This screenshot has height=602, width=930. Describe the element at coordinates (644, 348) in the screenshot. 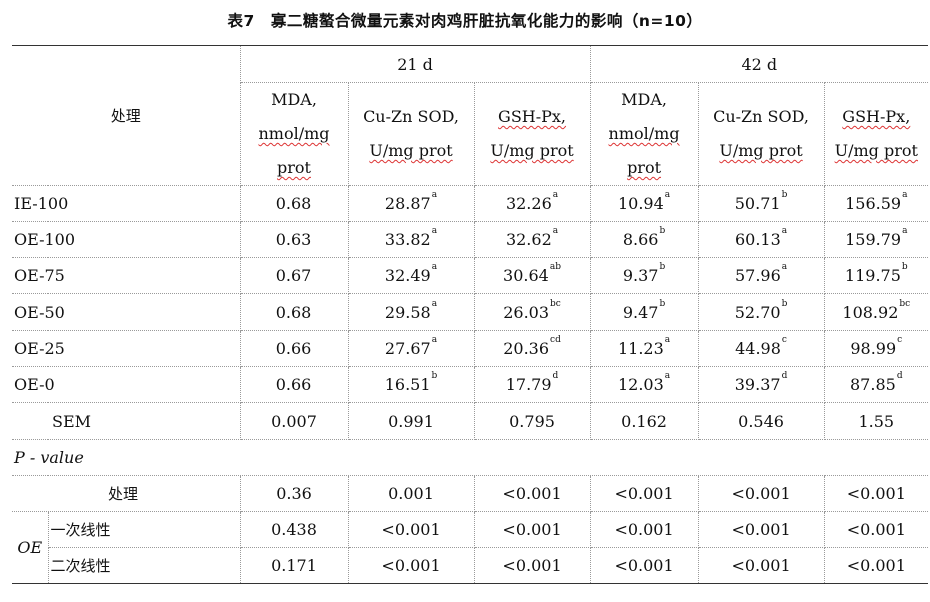

I see `data-cell: 11.23a` at that location.